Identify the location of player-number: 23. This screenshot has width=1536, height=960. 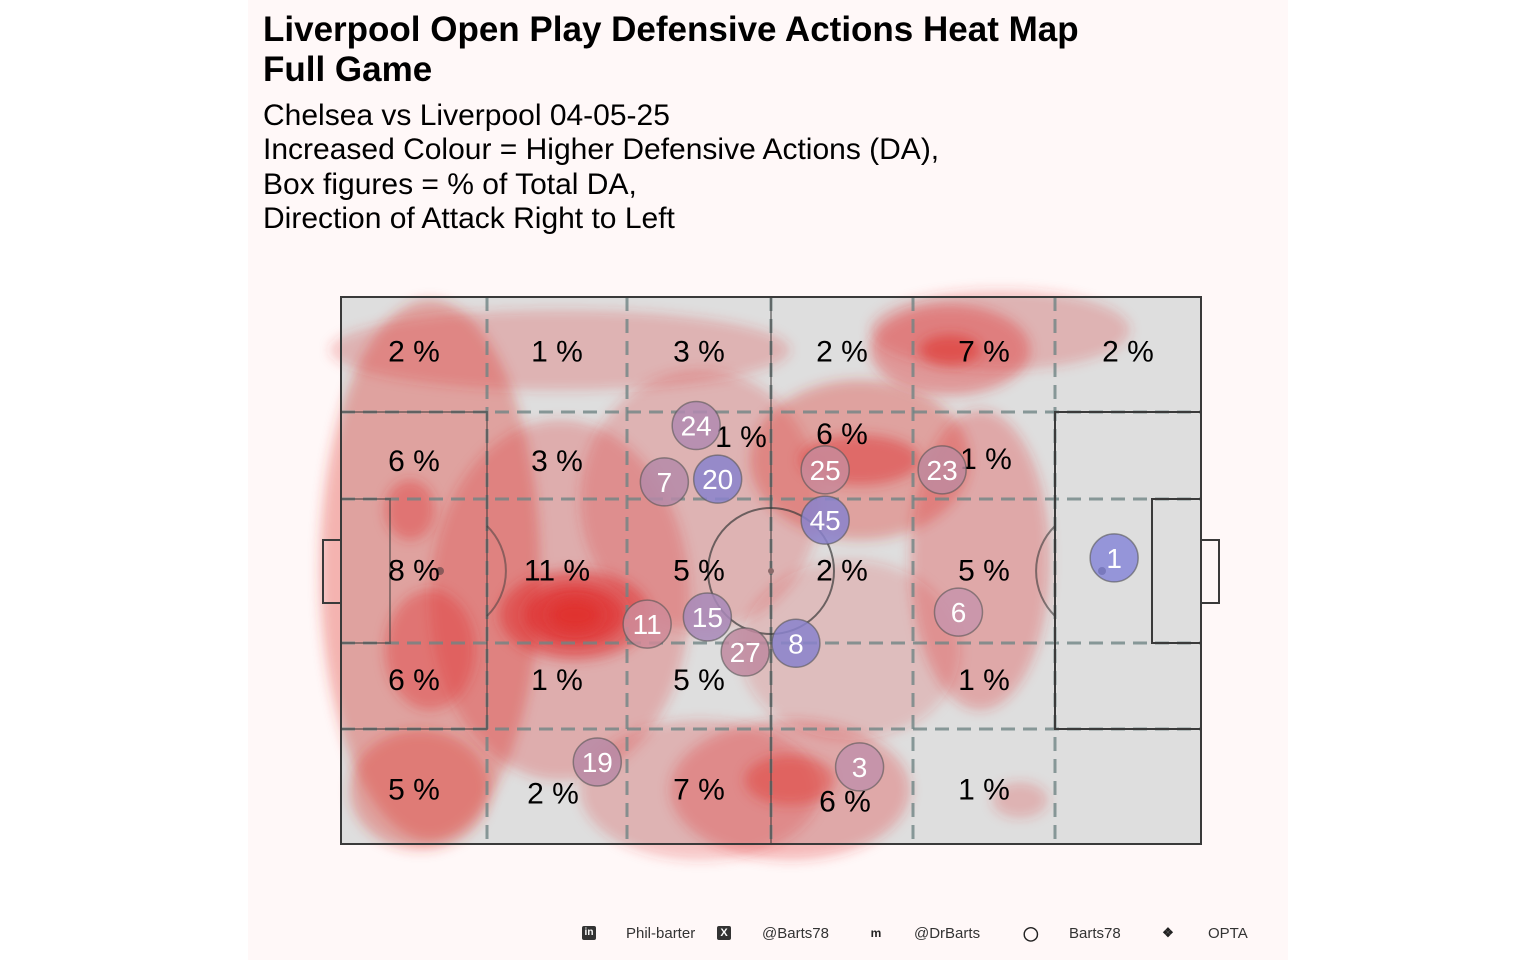
(942, 470).